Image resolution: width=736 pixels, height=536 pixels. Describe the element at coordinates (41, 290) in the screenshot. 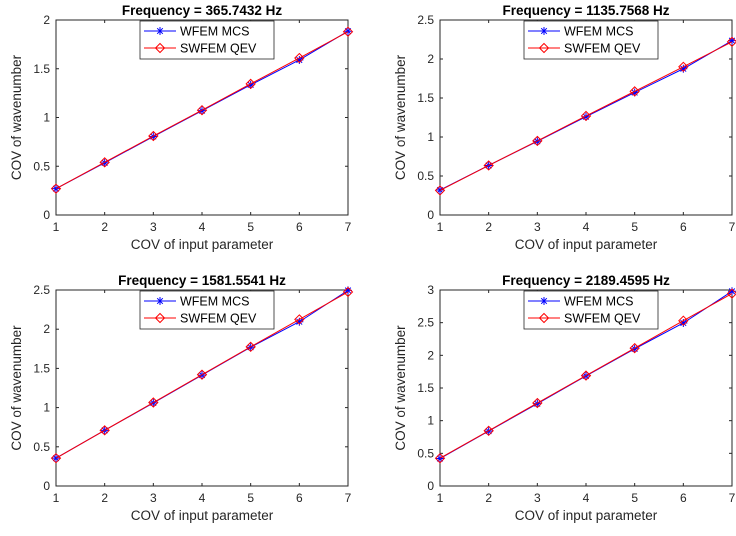

I see `y-tick-label: 2.5` at that location.